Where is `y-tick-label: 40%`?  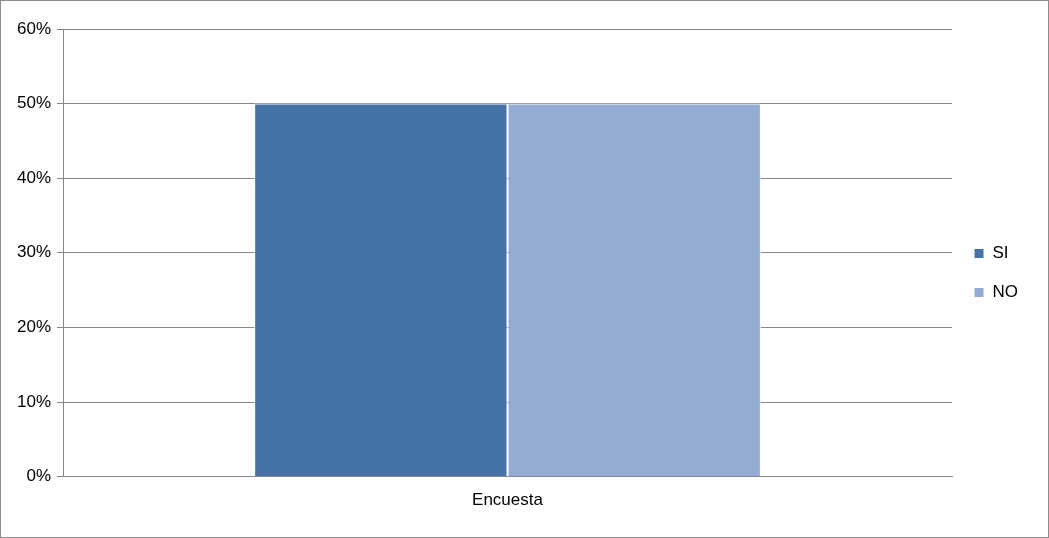
y-tick-label: 40% is located at coordinates (34, 177).